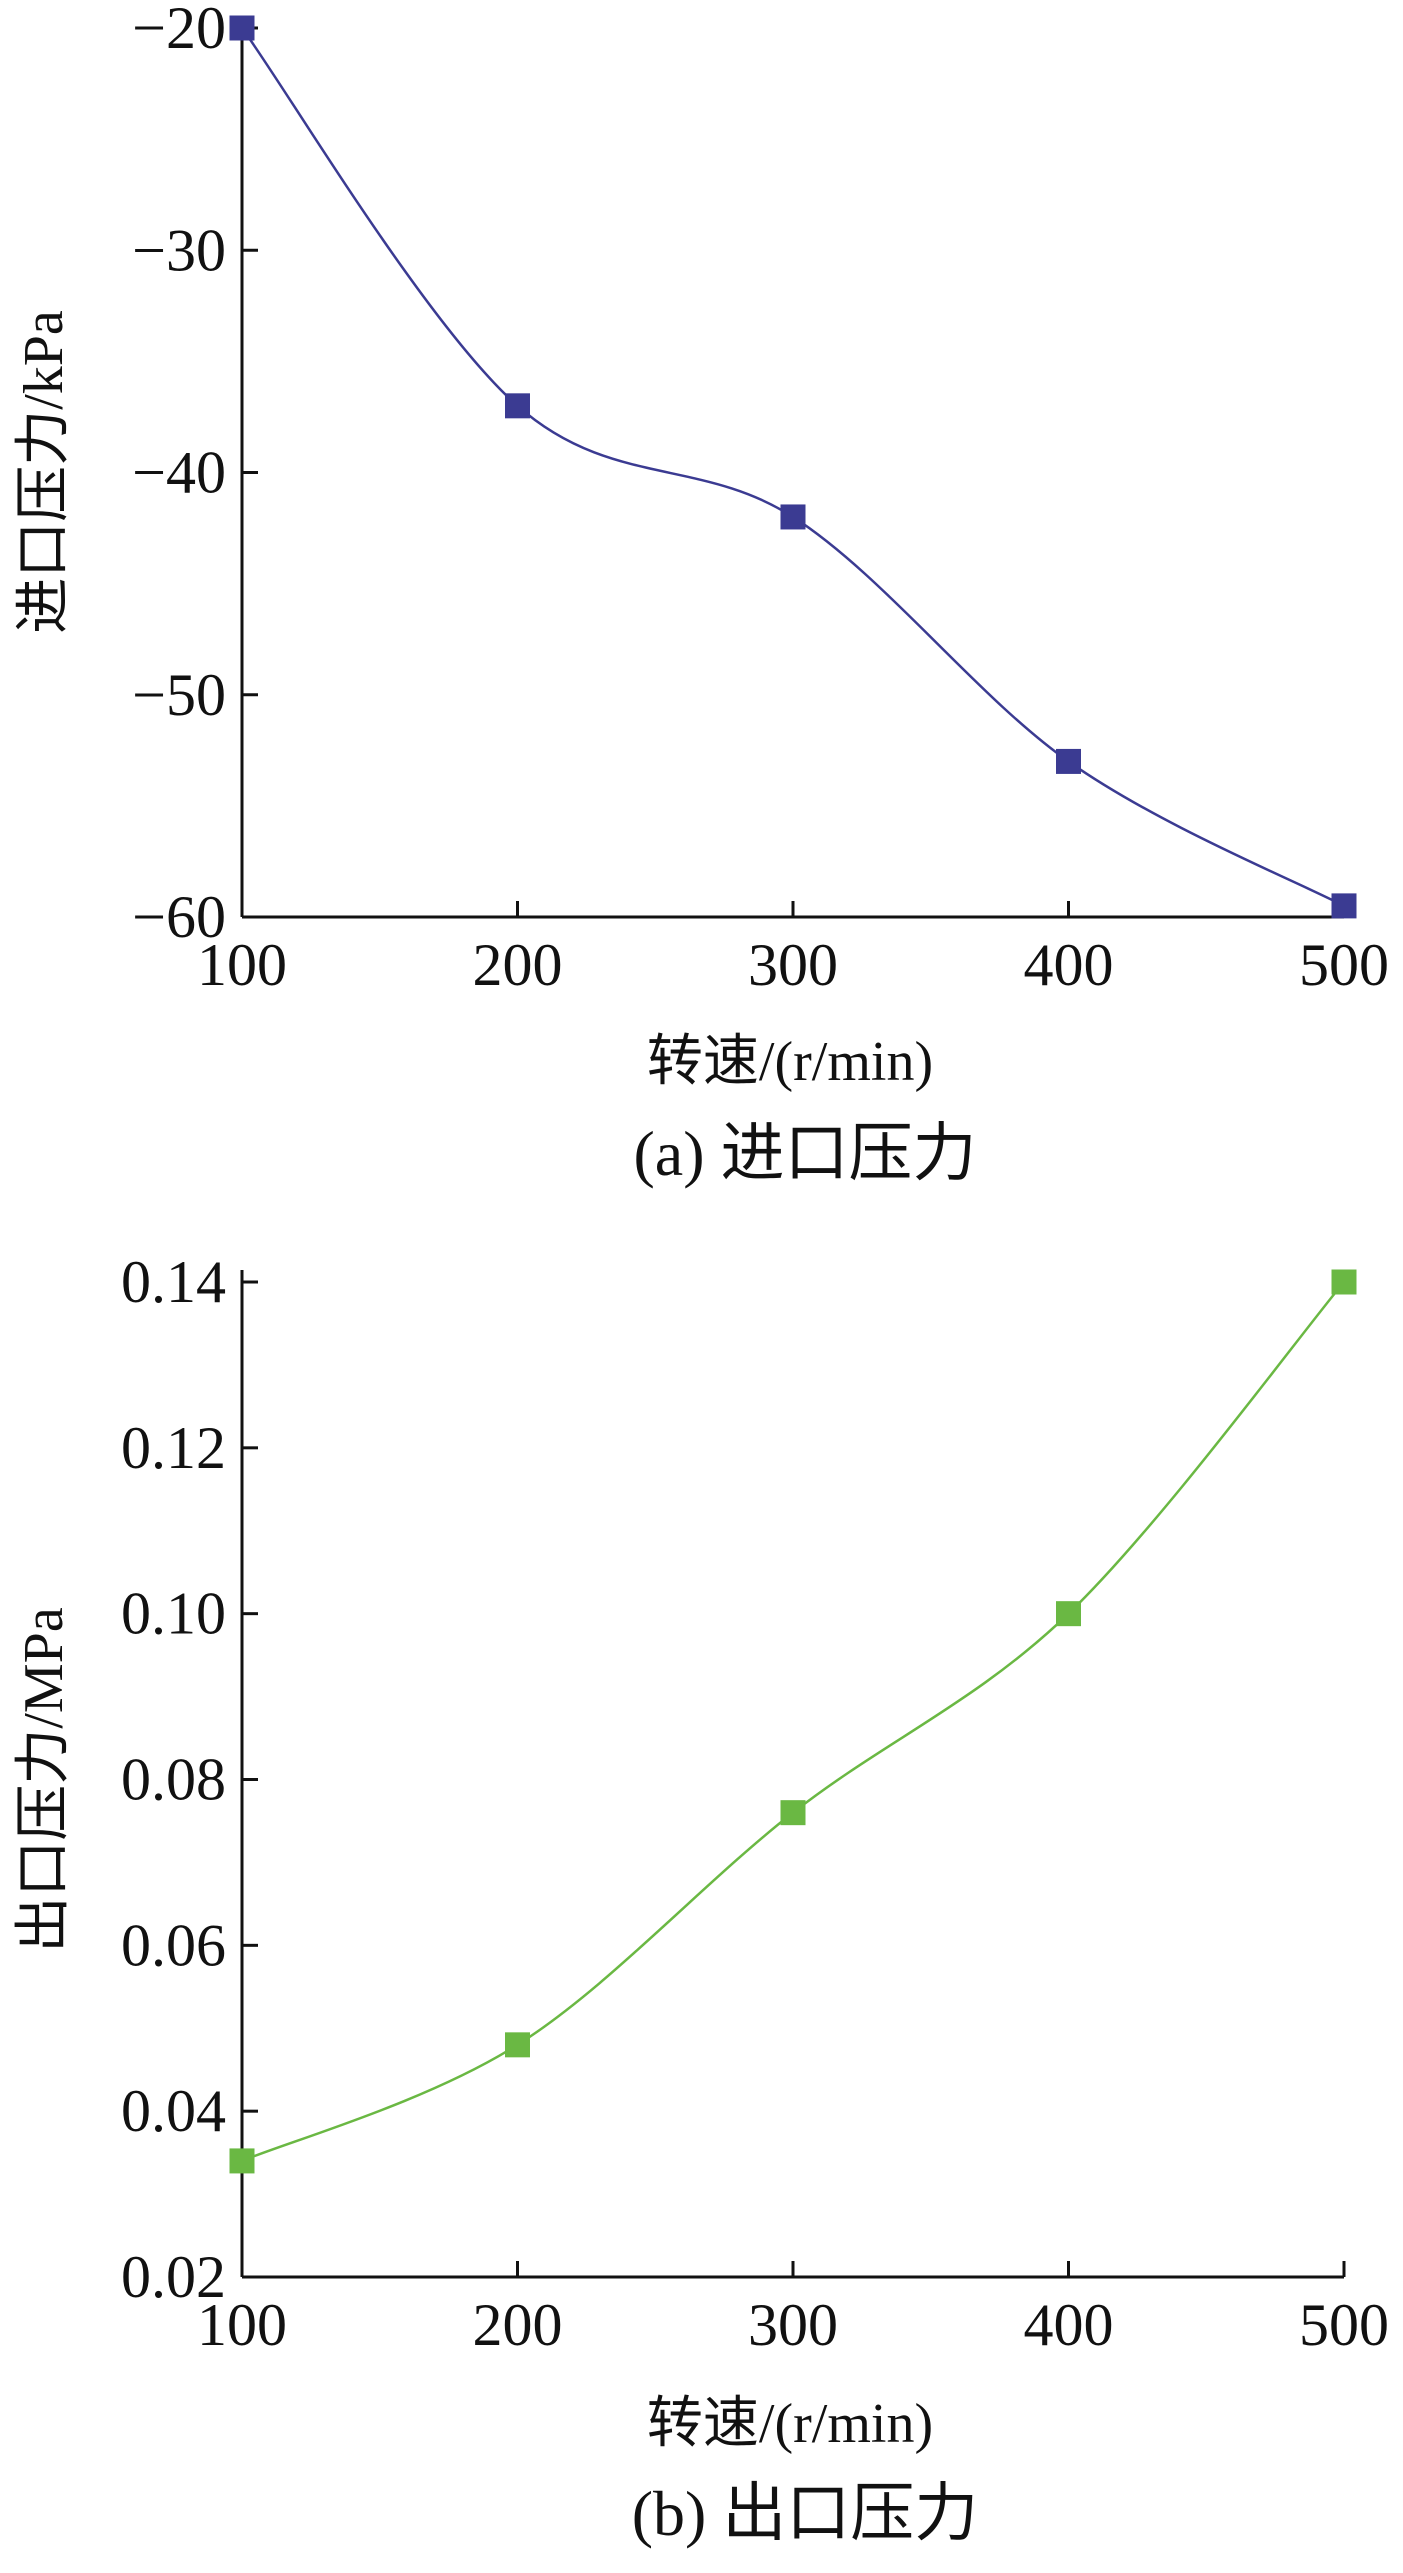 The image size is (1403, 2573). I want to click on y-tick-label: 0.06, so click(173, 1945).